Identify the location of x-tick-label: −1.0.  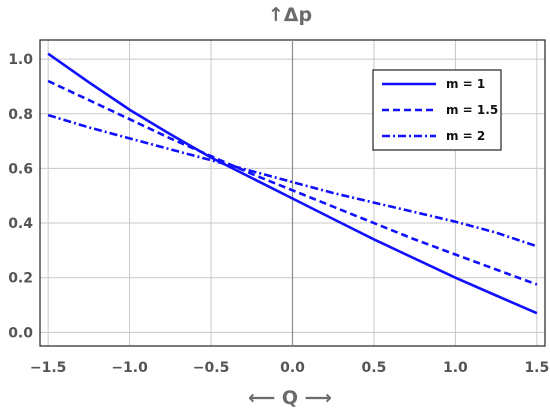
(129, 368).